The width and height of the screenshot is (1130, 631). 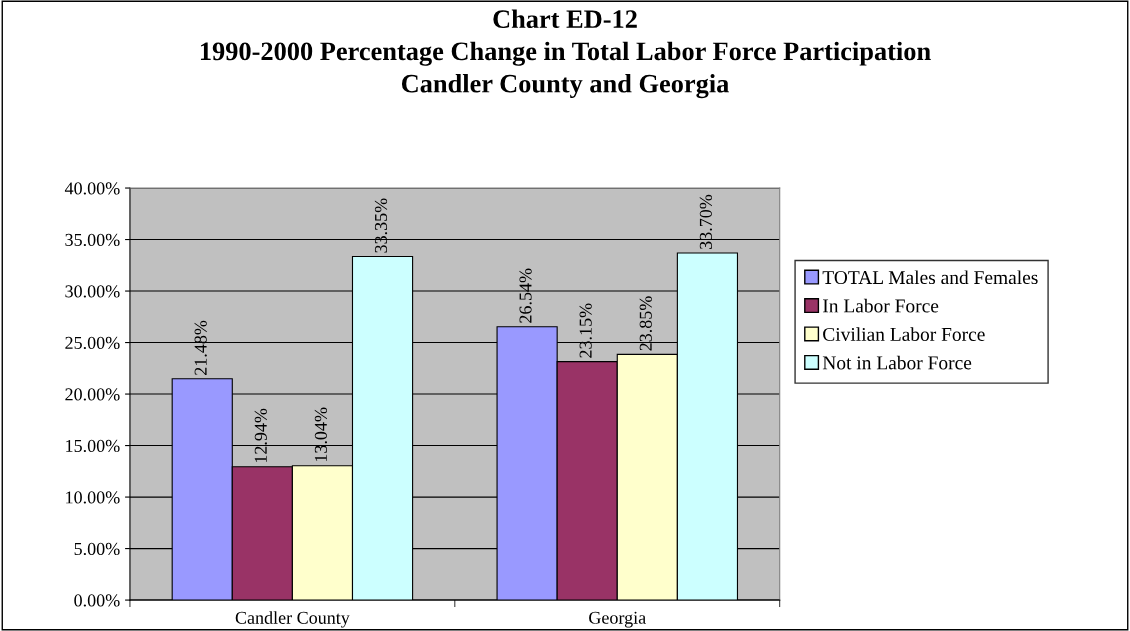 What do you see at coordinates (92, 240) in the screenshot?
I see `y-tick-label: 35.00%` at bounding box center [92, 240].